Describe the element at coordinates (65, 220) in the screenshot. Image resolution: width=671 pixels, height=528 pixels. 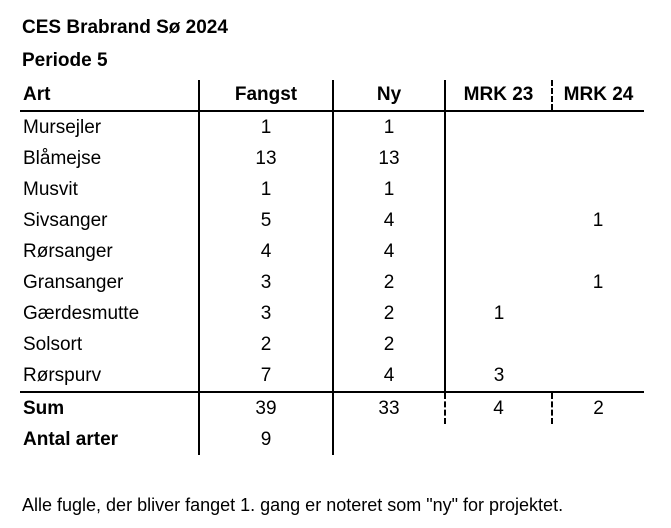
I see `cell-art: Sivsanger` at that location.